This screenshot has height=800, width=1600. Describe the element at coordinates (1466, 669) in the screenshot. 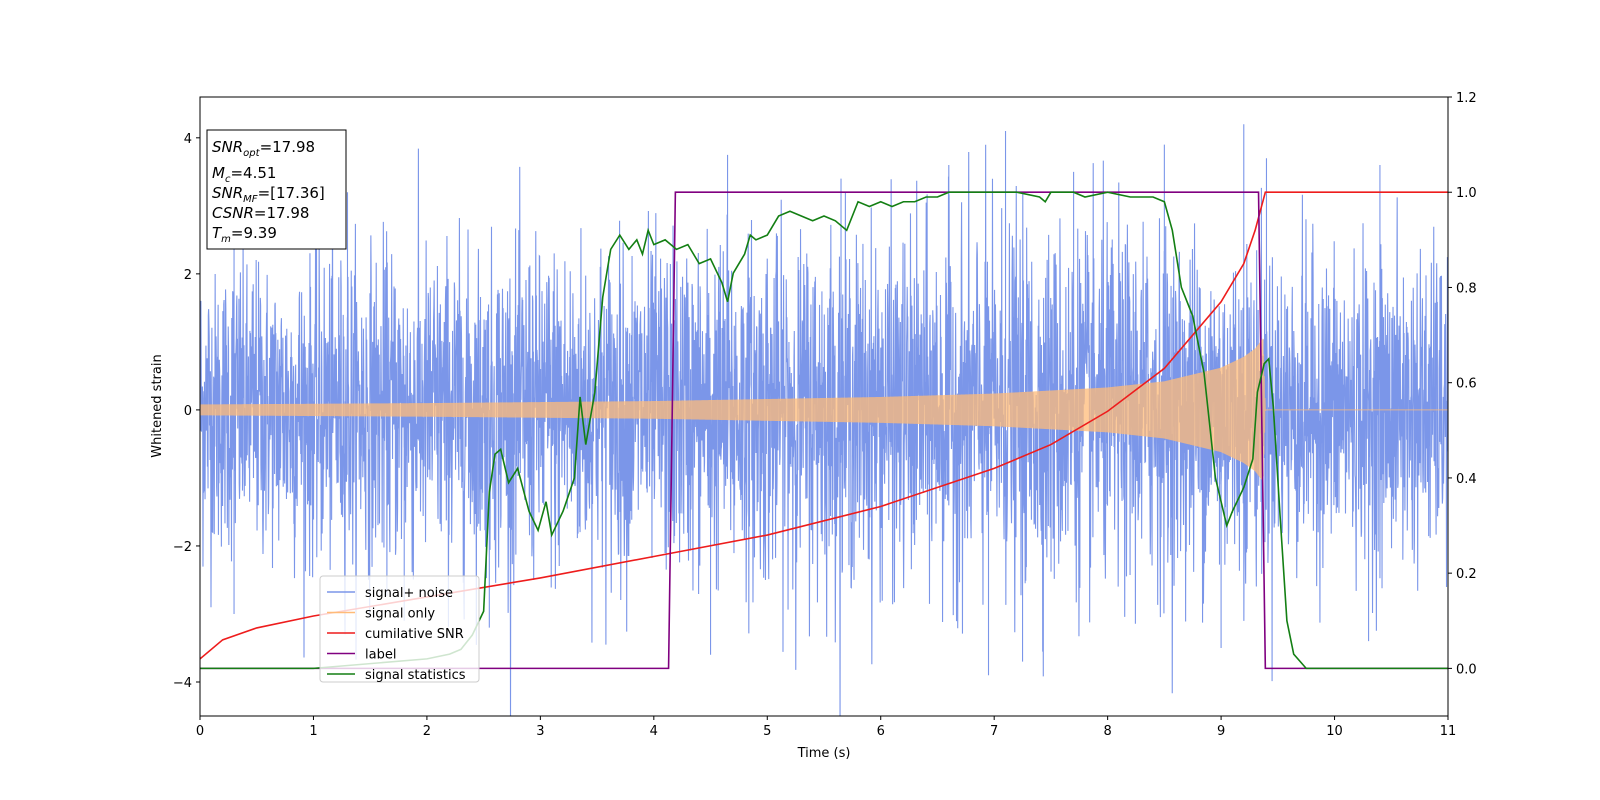

I see `y-right-tick-label: 0.0` at that location.